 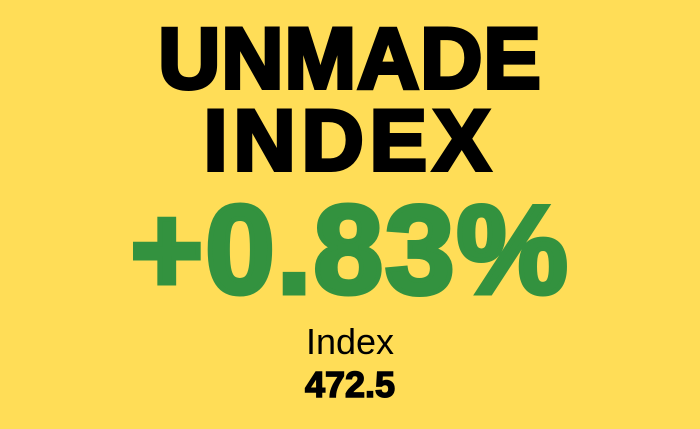 What do you see at coordinates (349, 59) in the screenshot?
I see `title-line-1: UNMADE` at bounding box center [349, 59].